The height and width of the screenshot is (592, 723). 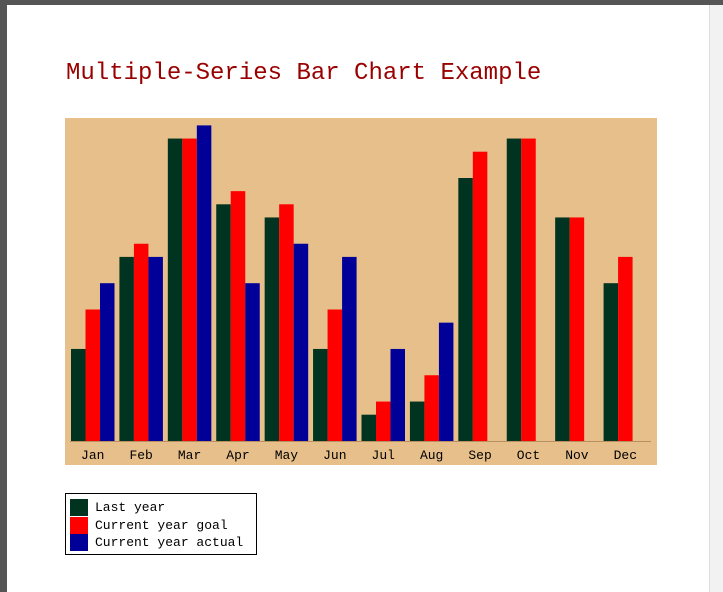 What do you see at coordinates (334, 455) in the screenshot?
I see `x-tick-label: Jun` at bounding box center [334, 455].